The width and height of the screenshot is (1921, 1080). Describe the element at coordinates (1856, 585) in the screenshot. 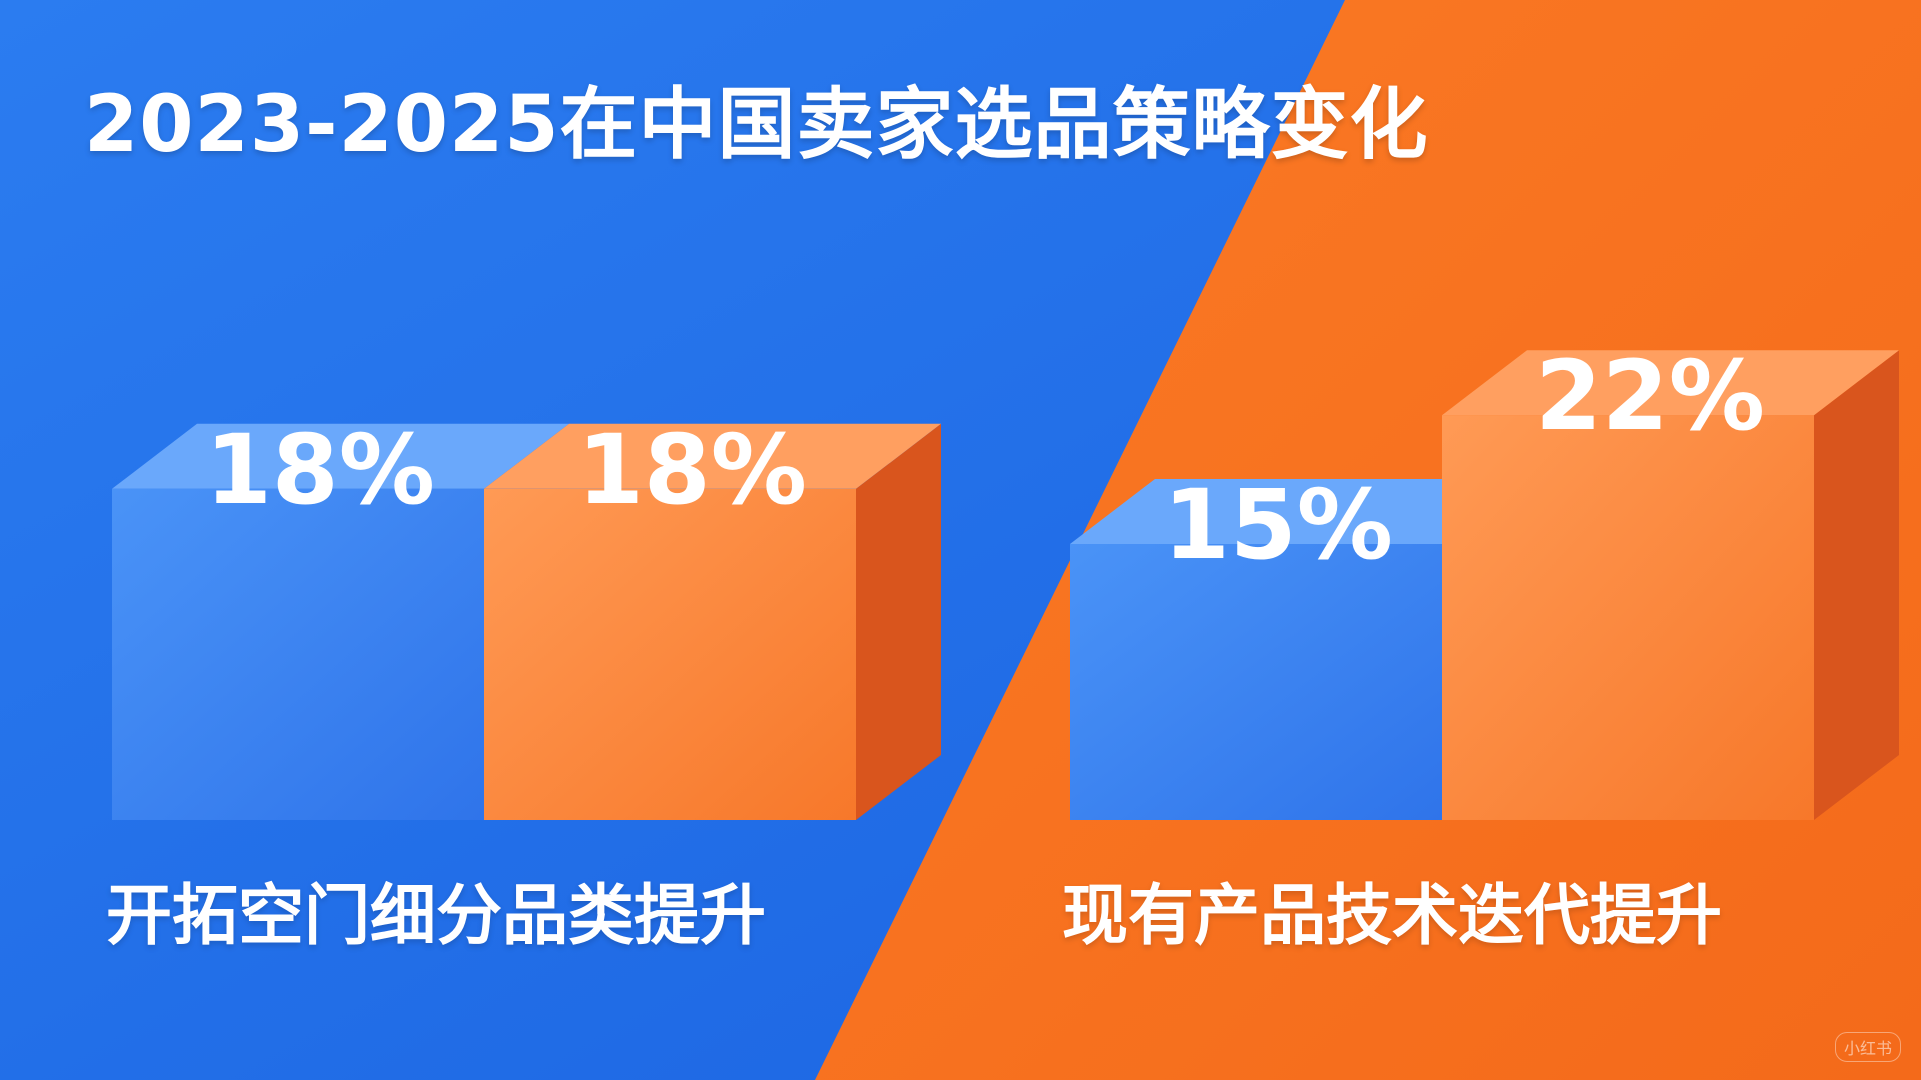

I see `bar-side-1-orange` at that location.